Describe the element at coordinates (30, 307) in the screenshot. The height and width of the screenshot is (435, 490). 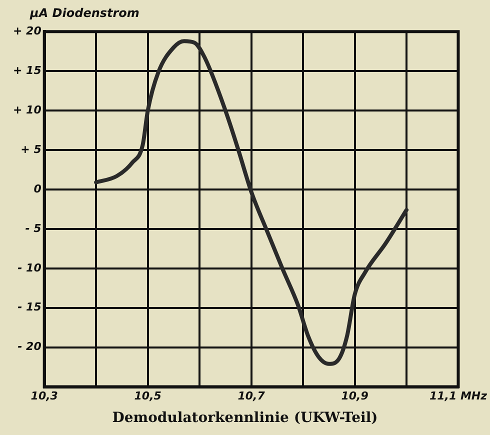
I see `y-tick-label: - 15` at that location.